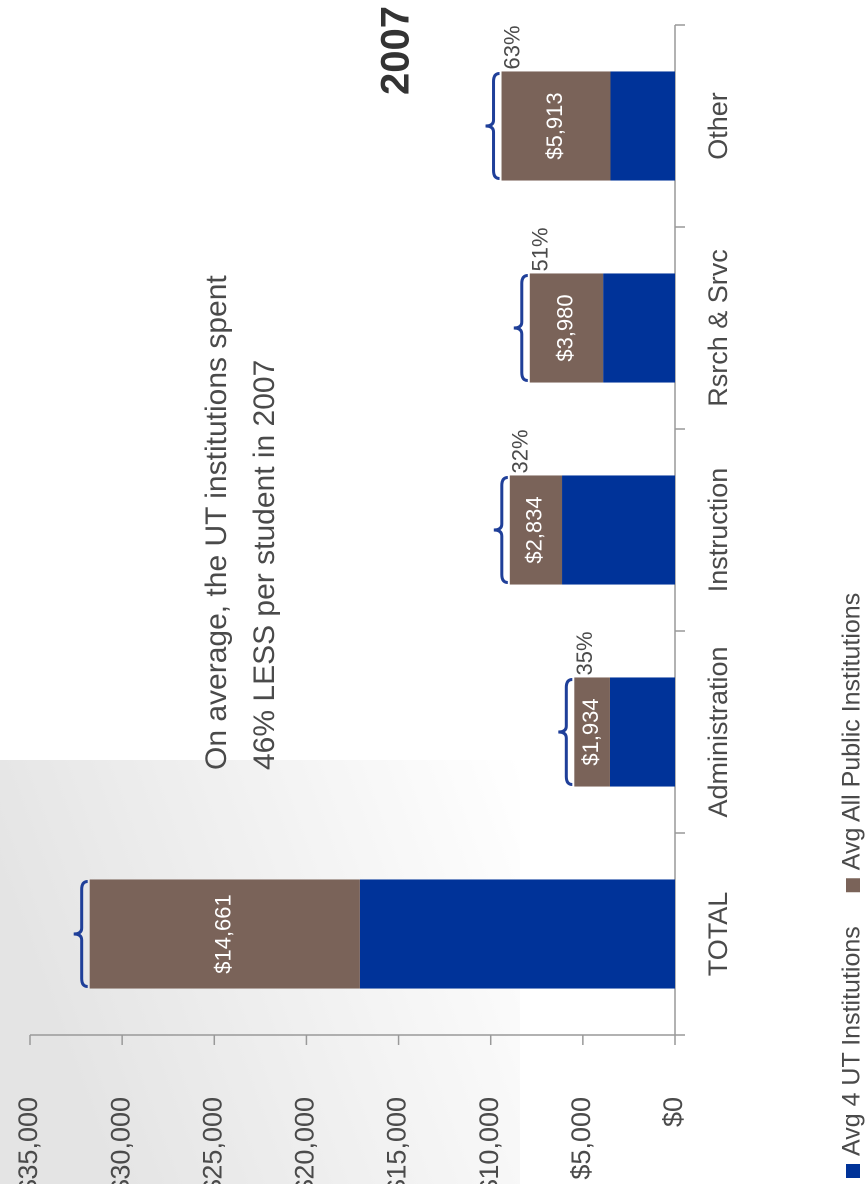 The height and width of the screenshot is (1184, 868). Describe the element at coordinates (28, 1140) in the screenshot. I see `y-tick-label: $35,000` at that location.